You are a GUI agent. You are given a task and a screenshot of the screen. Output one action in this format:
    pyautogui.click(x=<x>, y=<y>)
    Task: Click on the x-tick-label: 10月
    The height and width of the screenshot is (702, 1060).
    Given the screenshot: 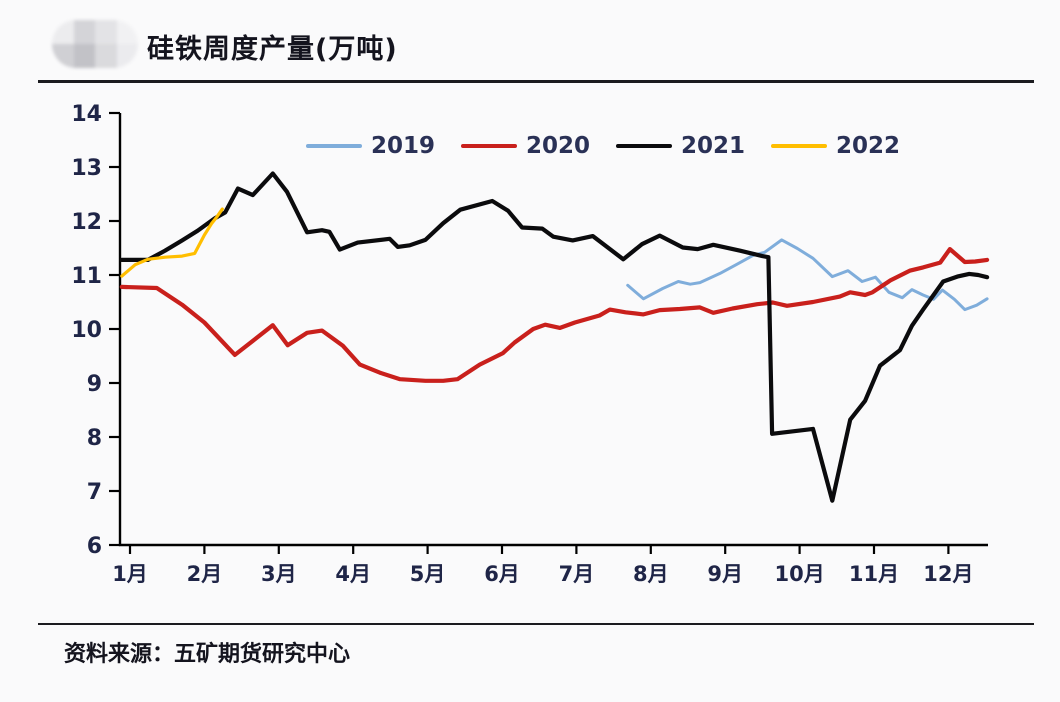 What is the action you would take?
    pyautogui.click(x=799, y=574)
    